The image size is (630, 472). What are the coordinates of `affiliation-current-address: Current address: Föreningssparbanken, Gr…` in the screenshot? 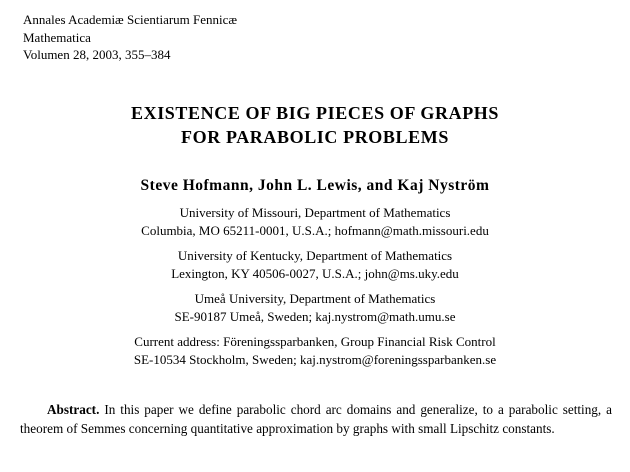 It's located at (315, 350).